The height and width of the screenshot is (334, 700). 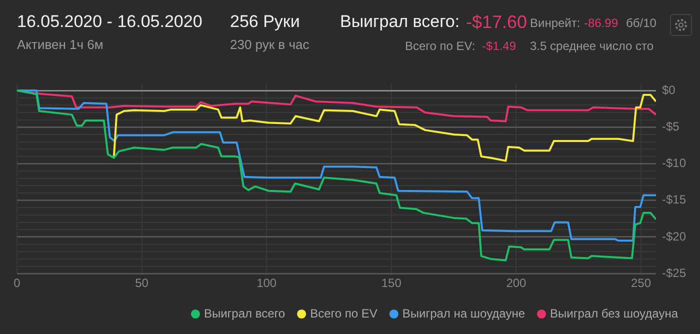 What do you see at coordinates (614, 313) in the screenshot?
I see `legend-label: Выиграл без шоудауна` at bounding box center [614, 313].